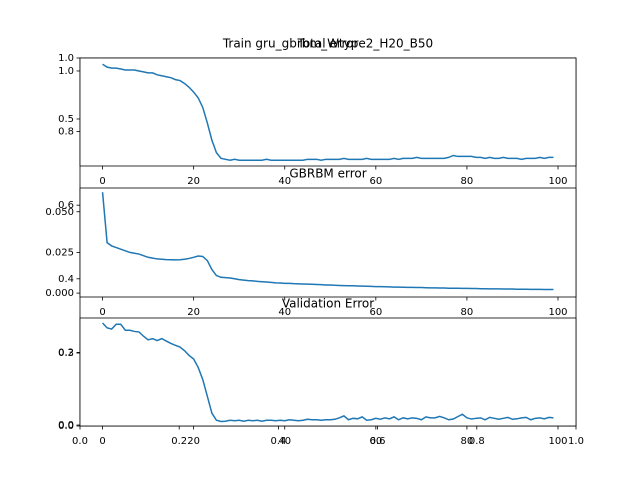 This screenshot has width=640, height=480. I want to click on axes-title: Validation Error, so click(328, 304).